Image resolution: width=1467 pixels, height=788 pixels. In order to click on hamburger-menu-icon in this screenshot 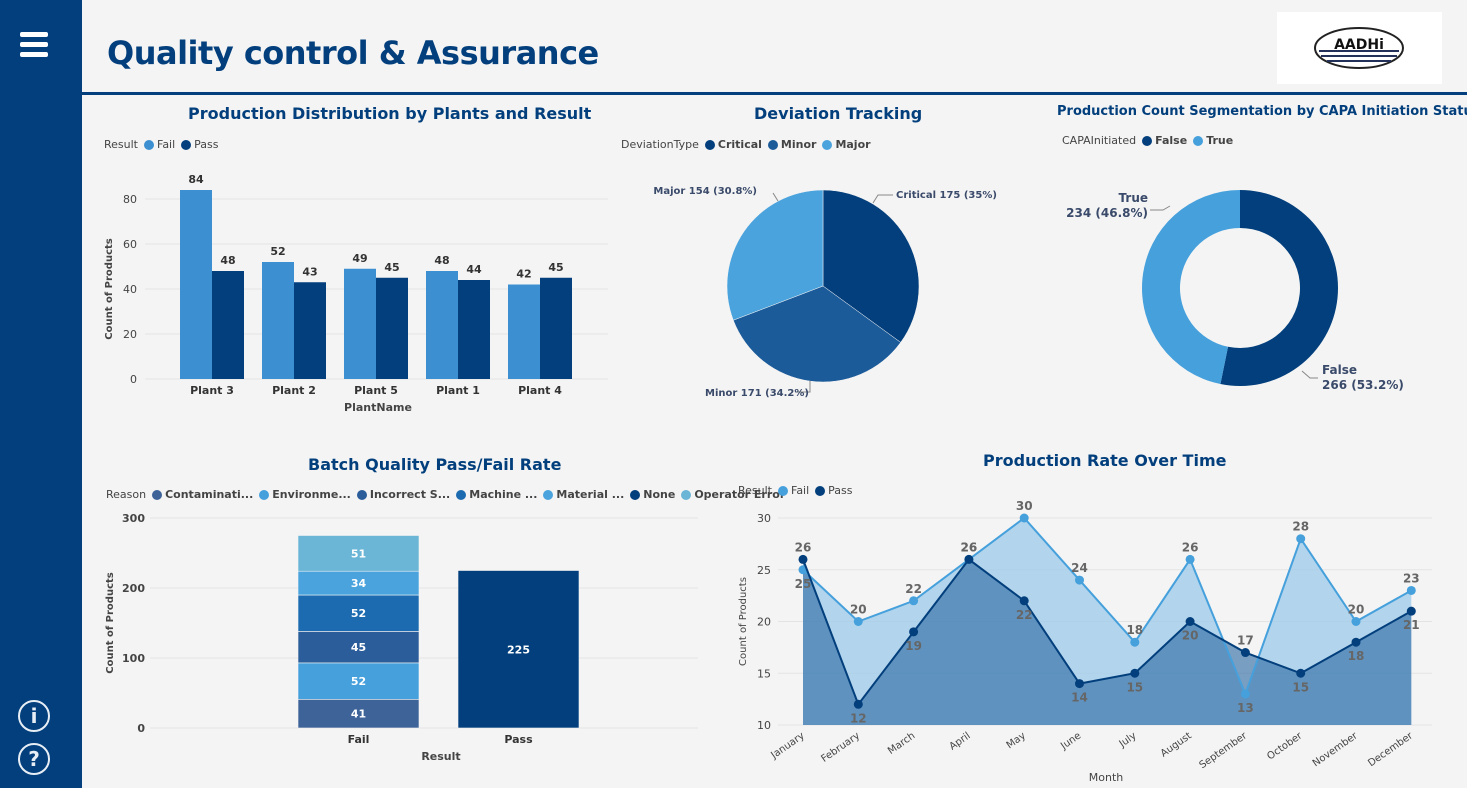, I will do `click(34, 46)`.